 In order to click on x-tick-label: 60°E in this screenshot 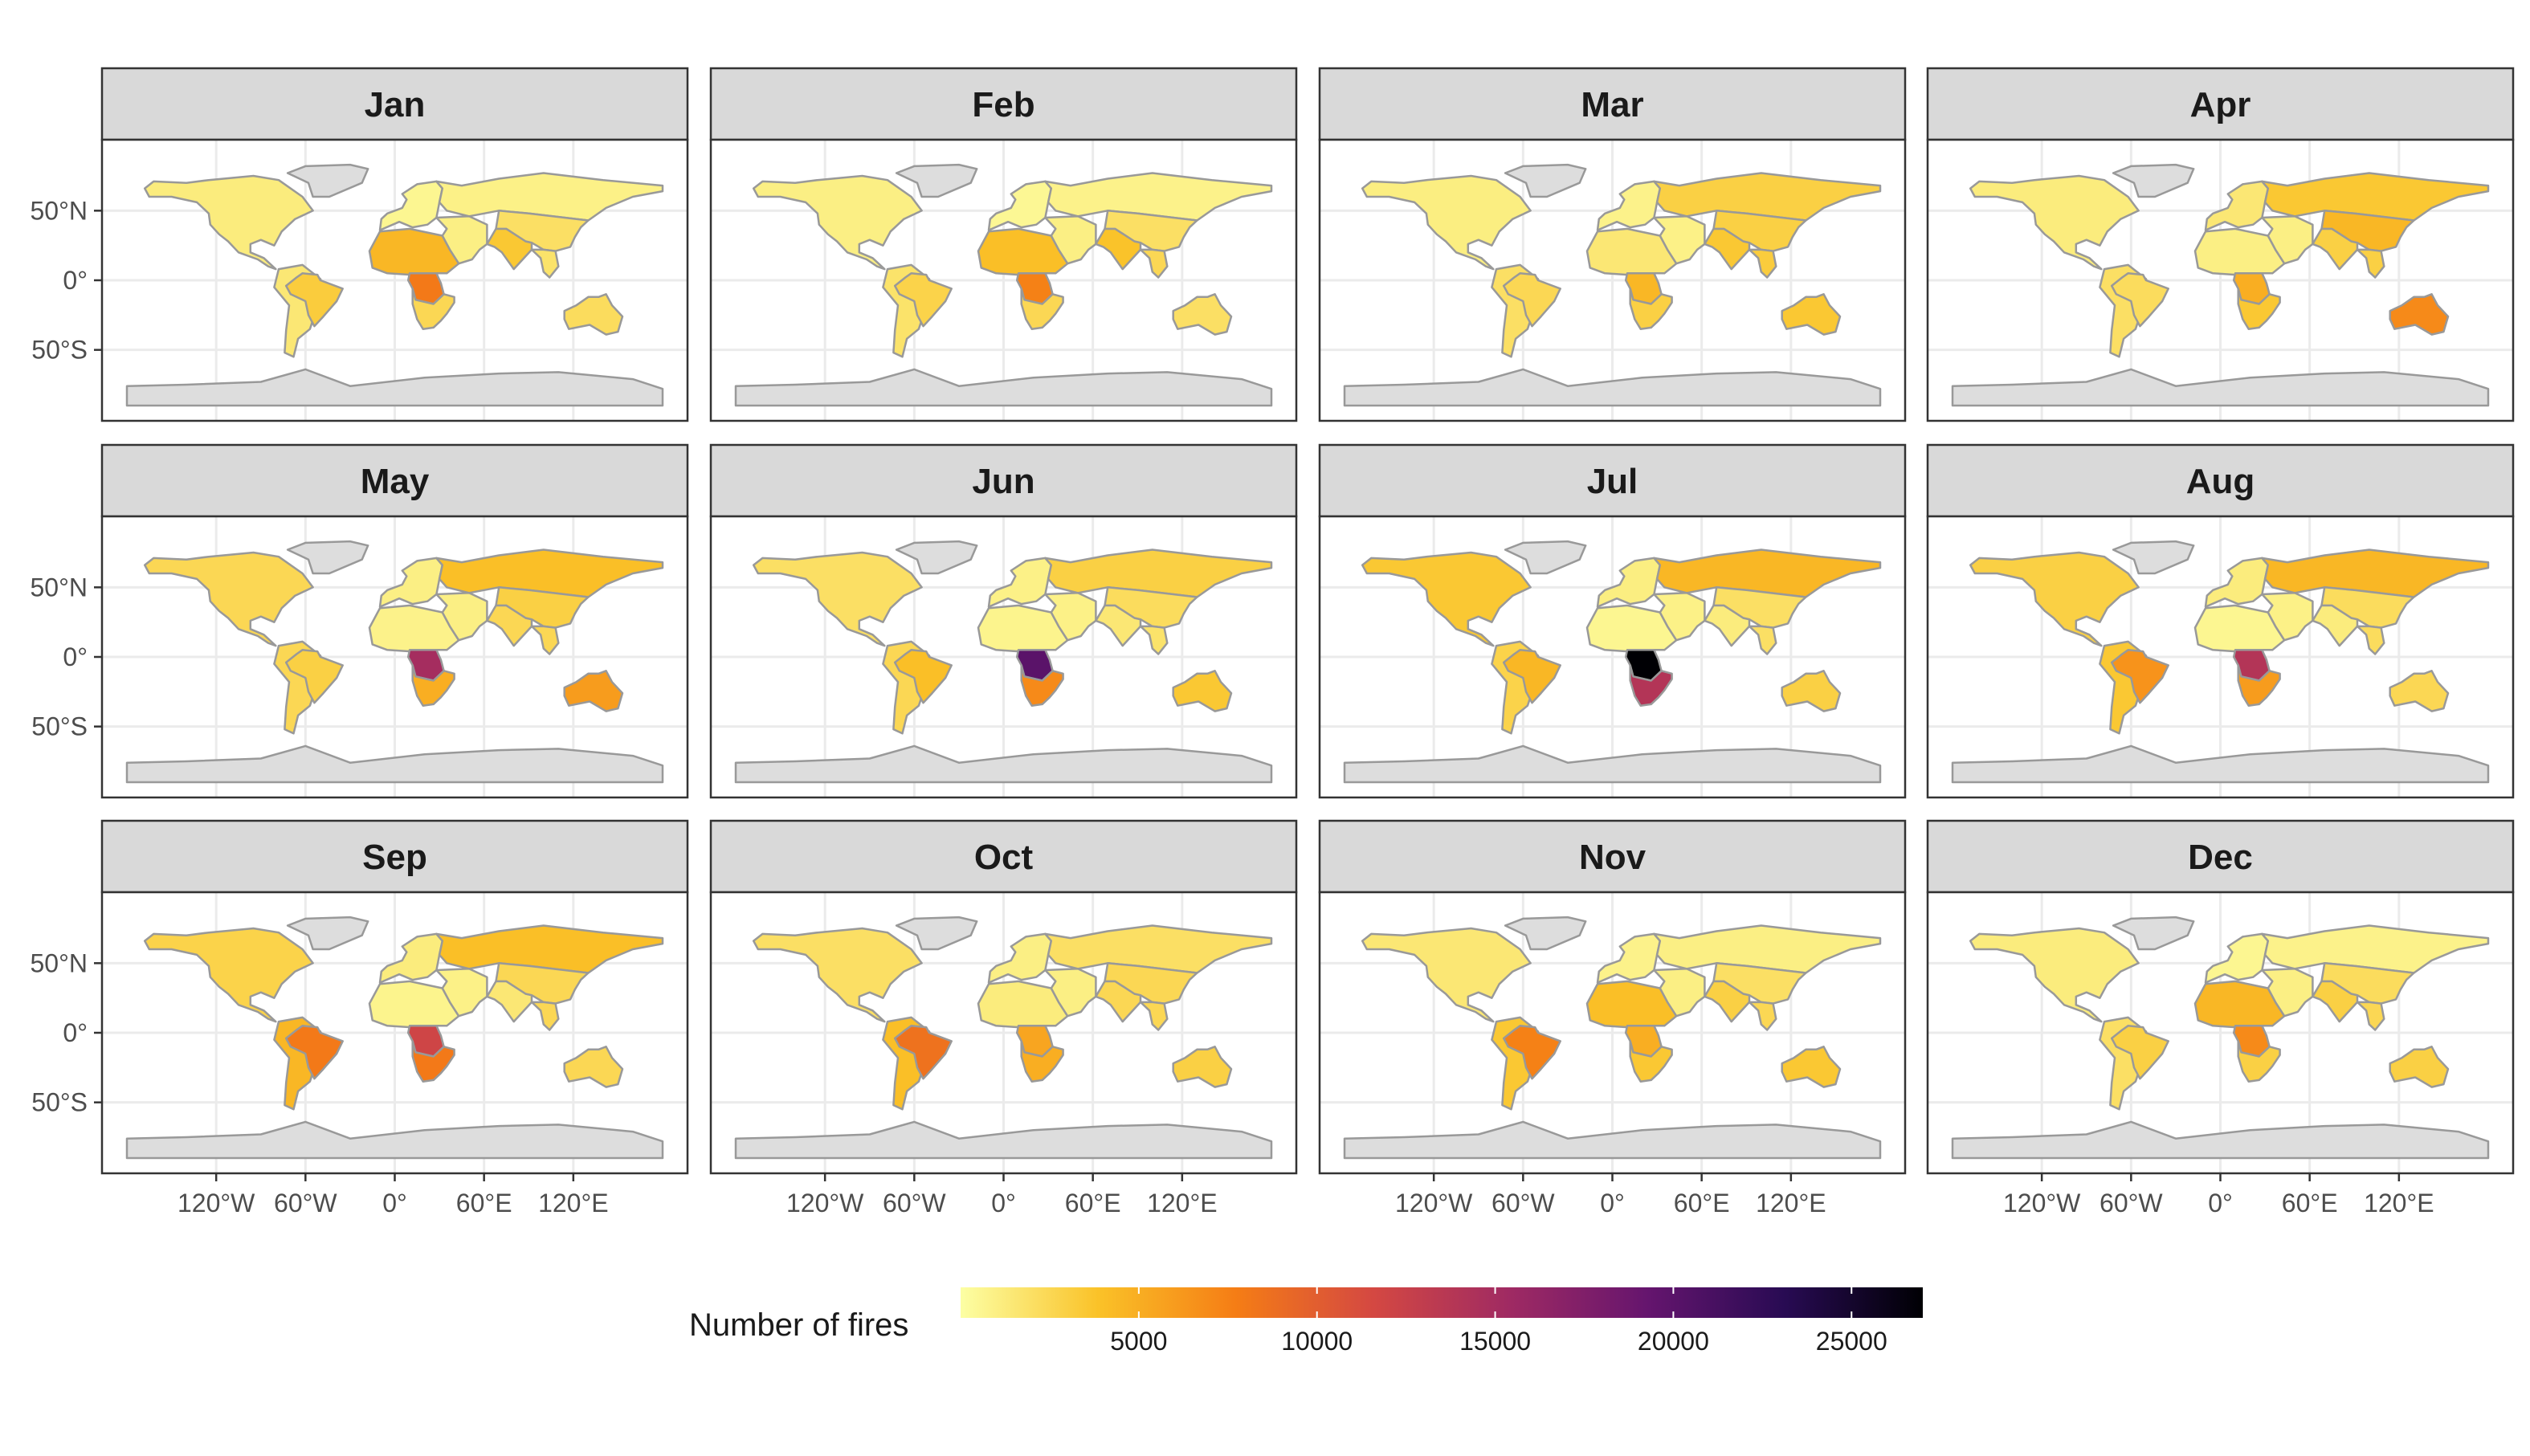, I will do `click(2310, 1203)`.